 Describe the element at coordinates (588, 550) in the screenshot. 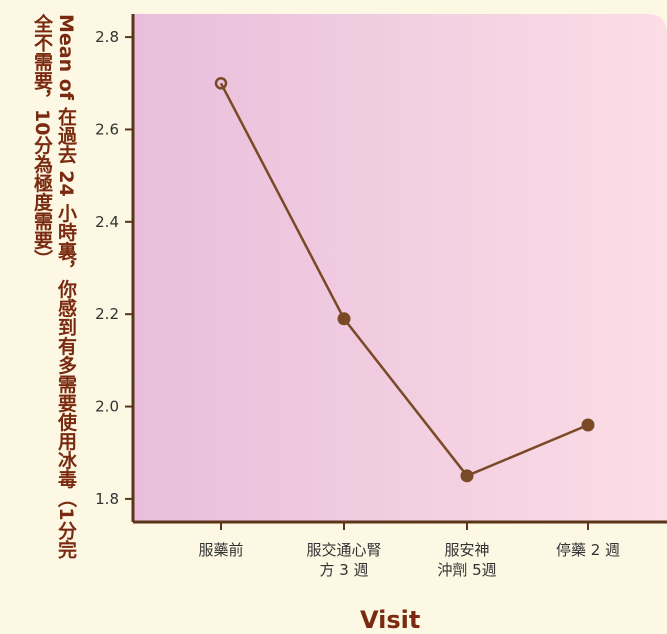

I see `x-tick-label: 停藥 2 週` at that location.